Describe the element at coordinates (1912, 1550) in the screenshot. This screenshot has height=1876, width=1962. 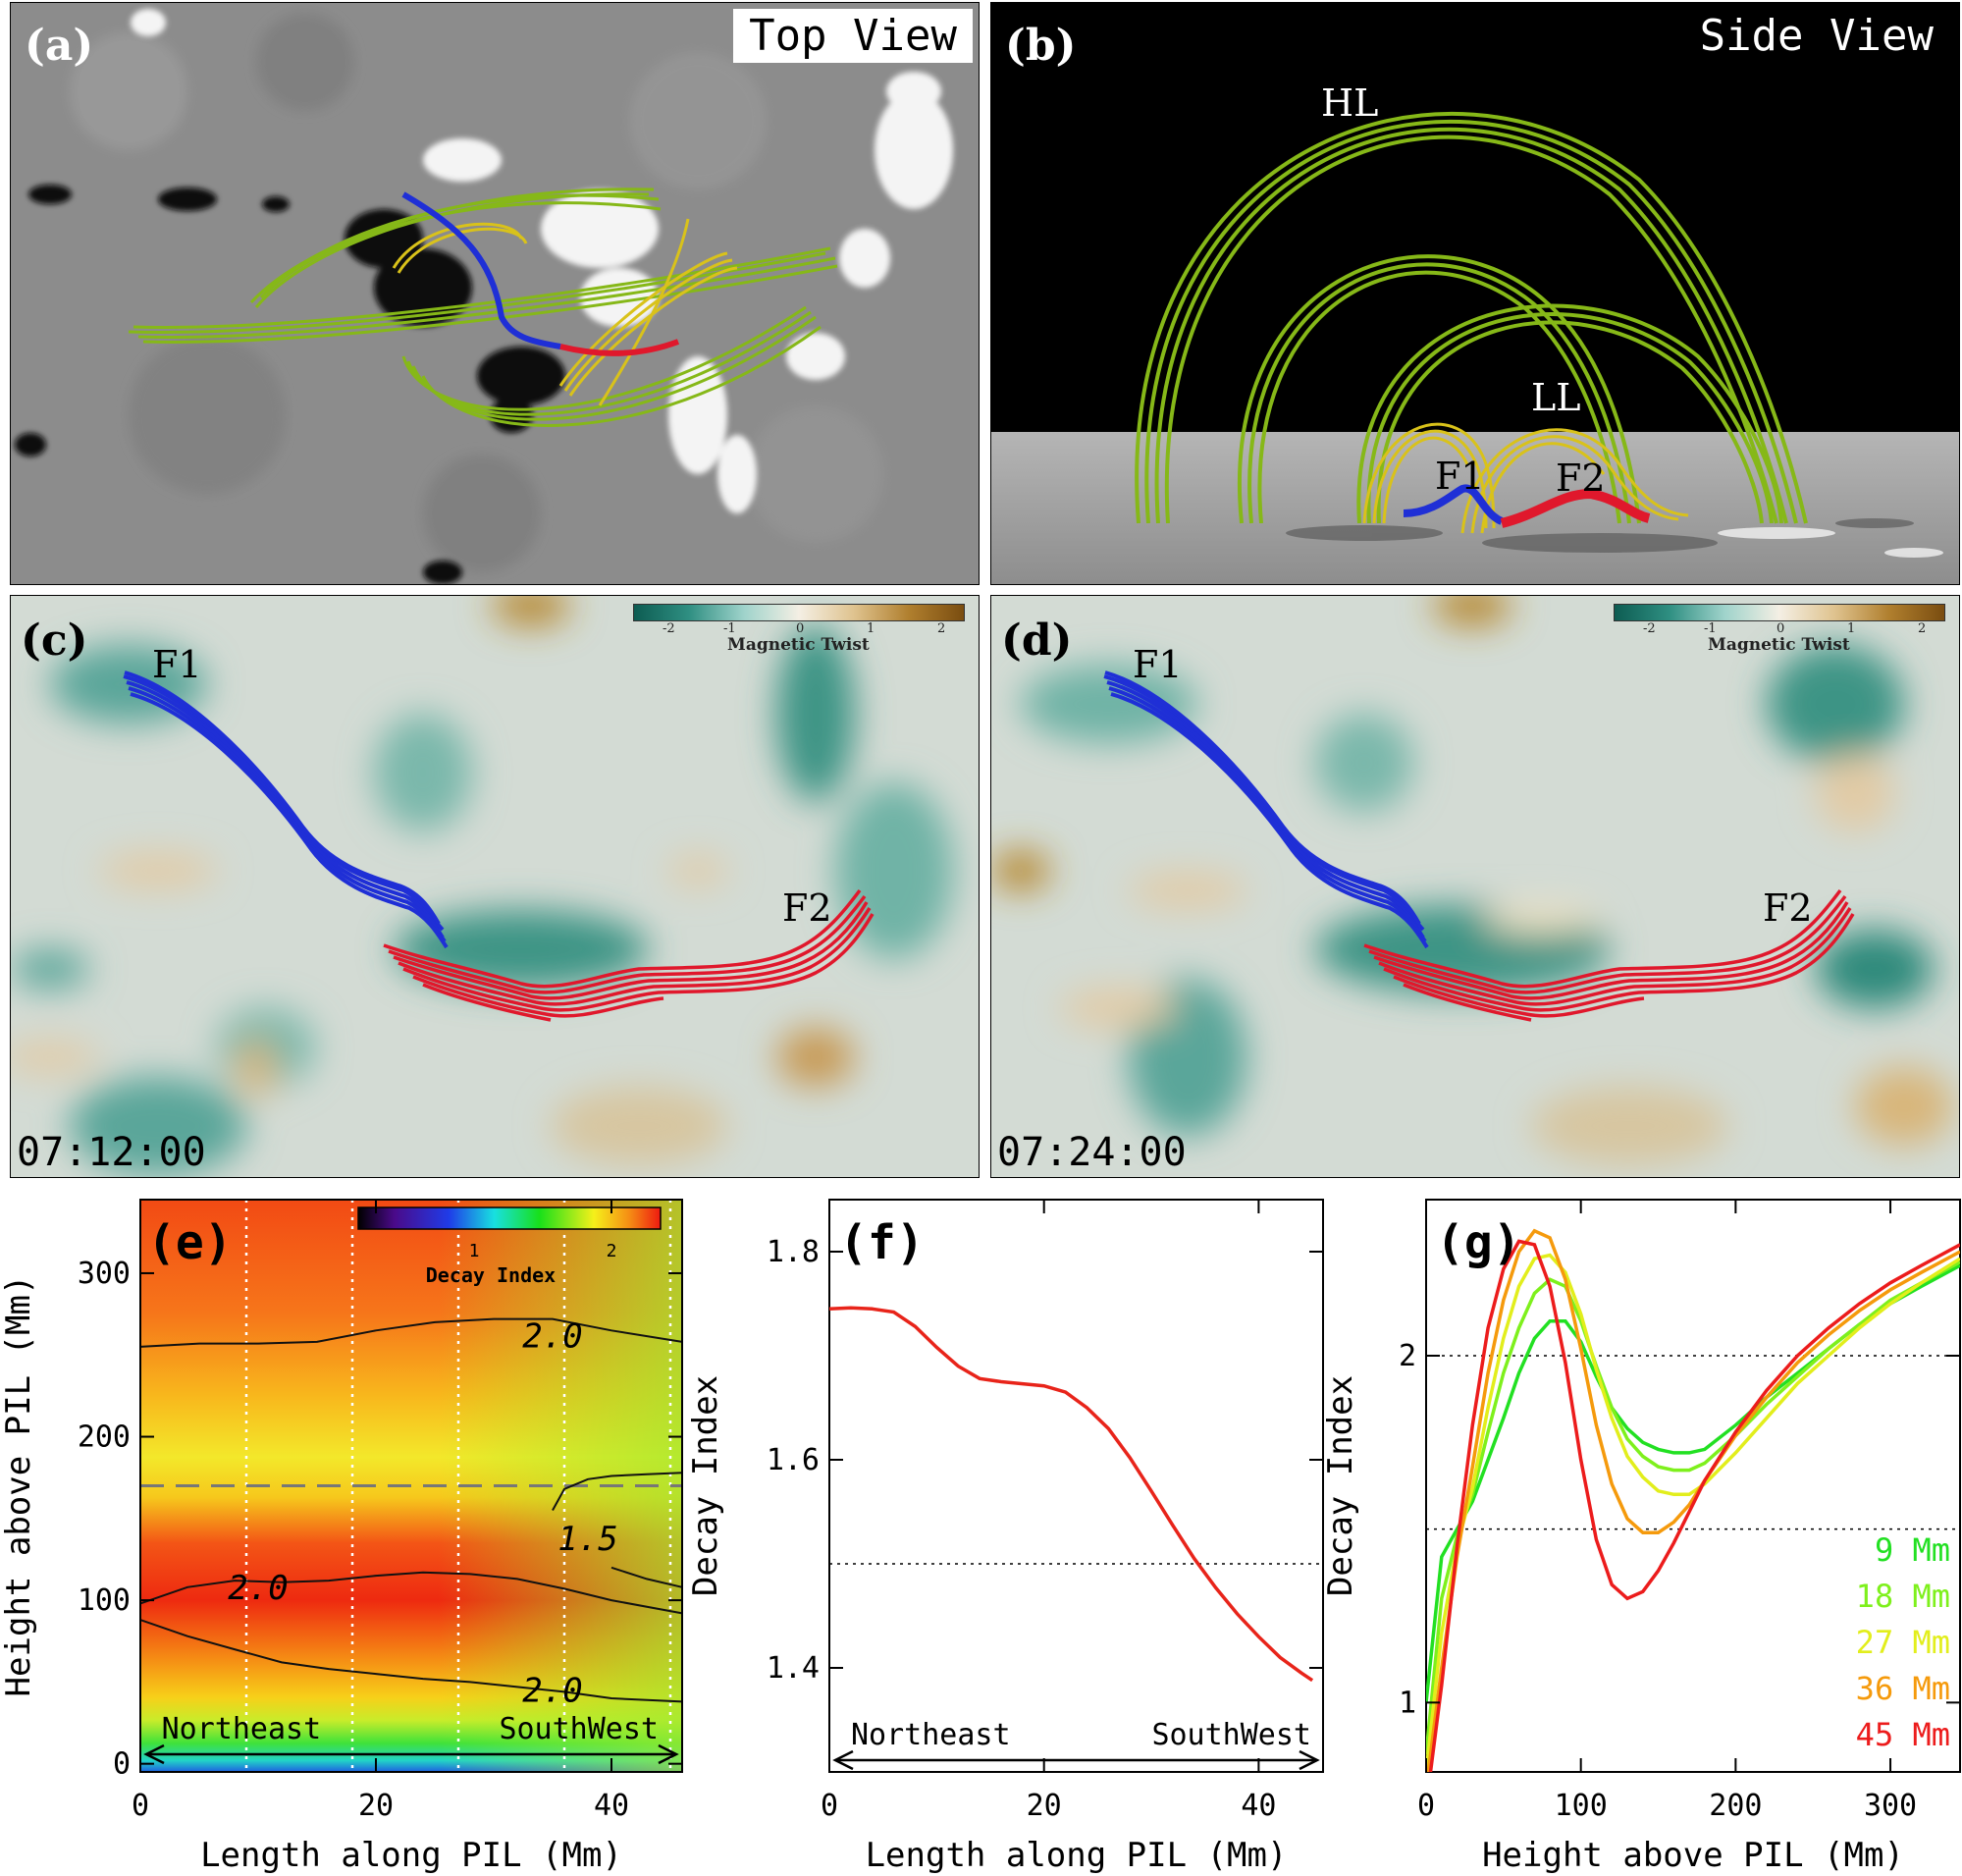
I see `legend-entry: 9 Mm` at that location.